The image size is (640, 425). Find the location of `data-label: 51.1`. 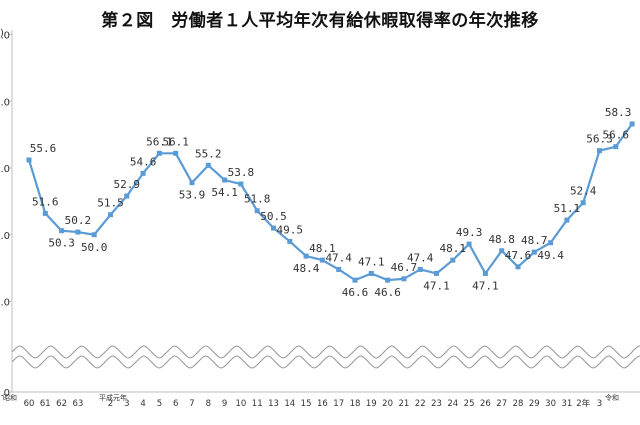

data-label: 51.1 is located at coordinates (567, 208).